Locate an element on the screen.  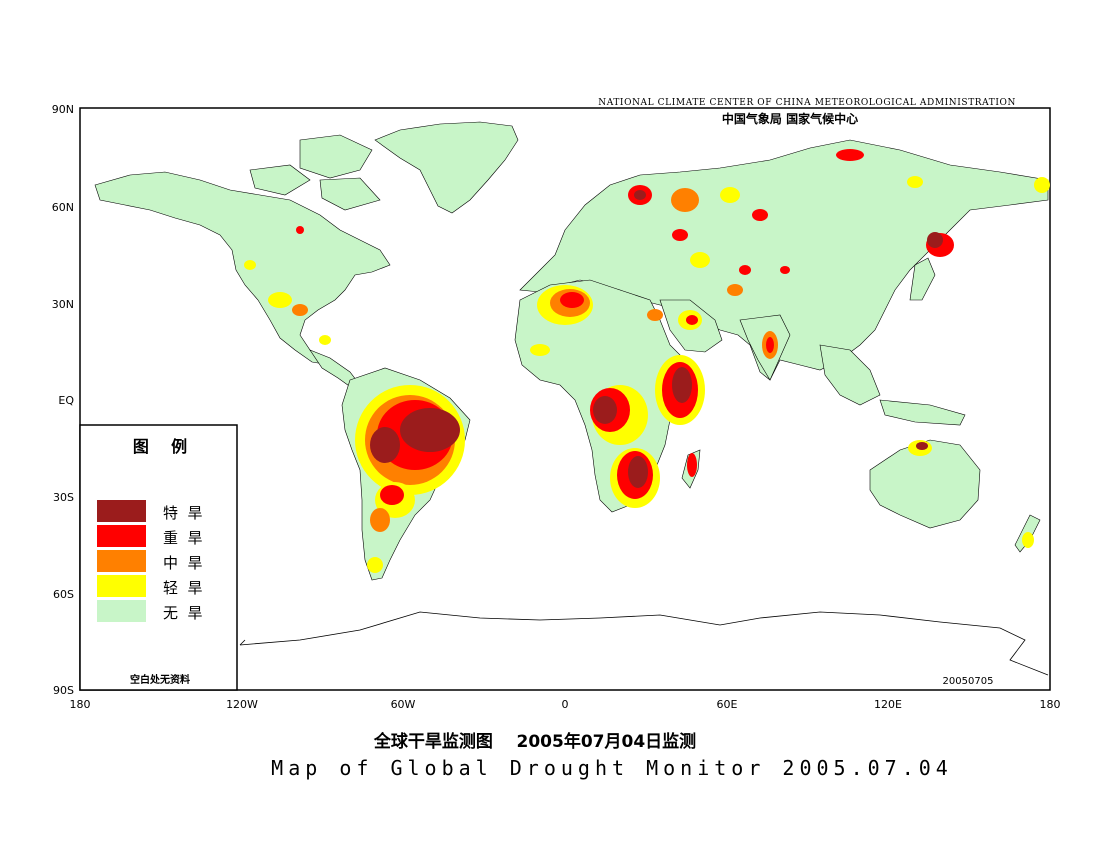
lat-label: 90N is located at coordinates (63, 109).